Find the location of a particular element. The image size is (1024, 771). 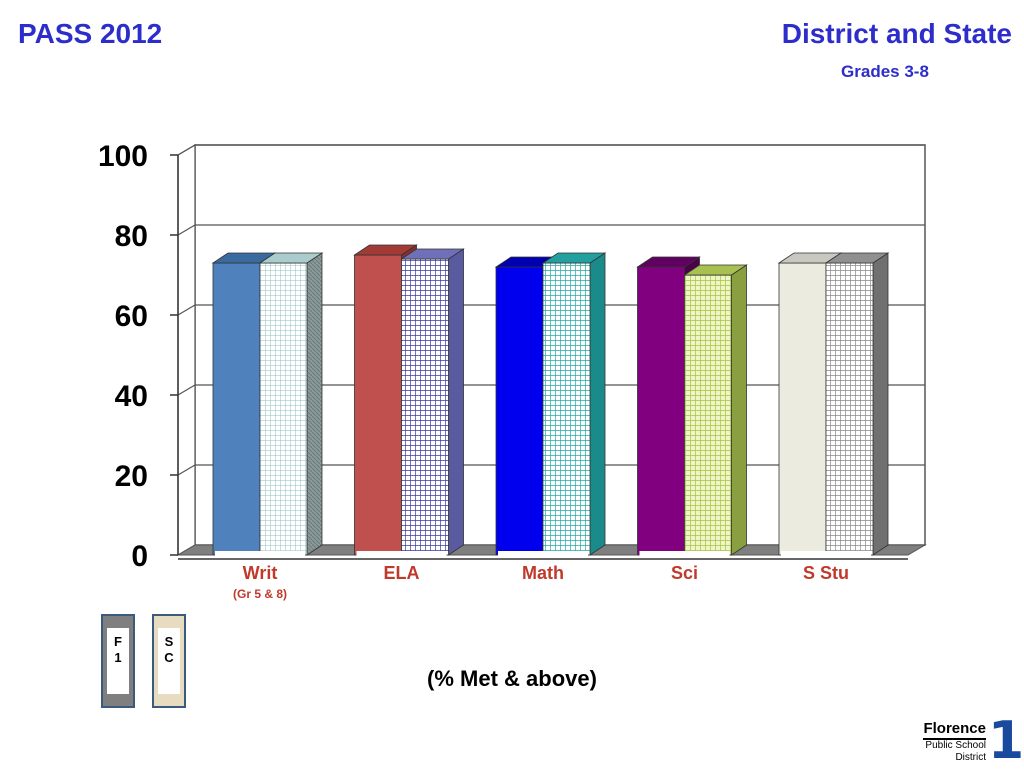

y-tick-label: 40 is located at coordinates (131, 396).